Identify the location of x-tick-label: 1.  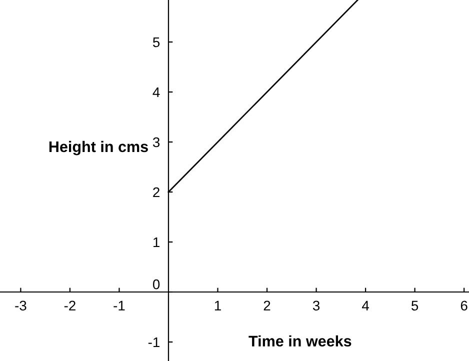
(217, 305).